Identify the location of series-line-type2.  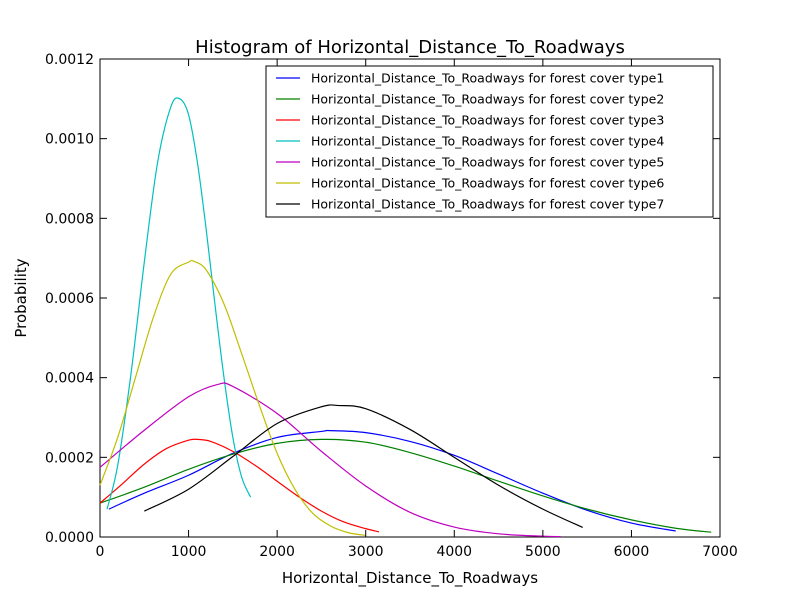
(405, 485).